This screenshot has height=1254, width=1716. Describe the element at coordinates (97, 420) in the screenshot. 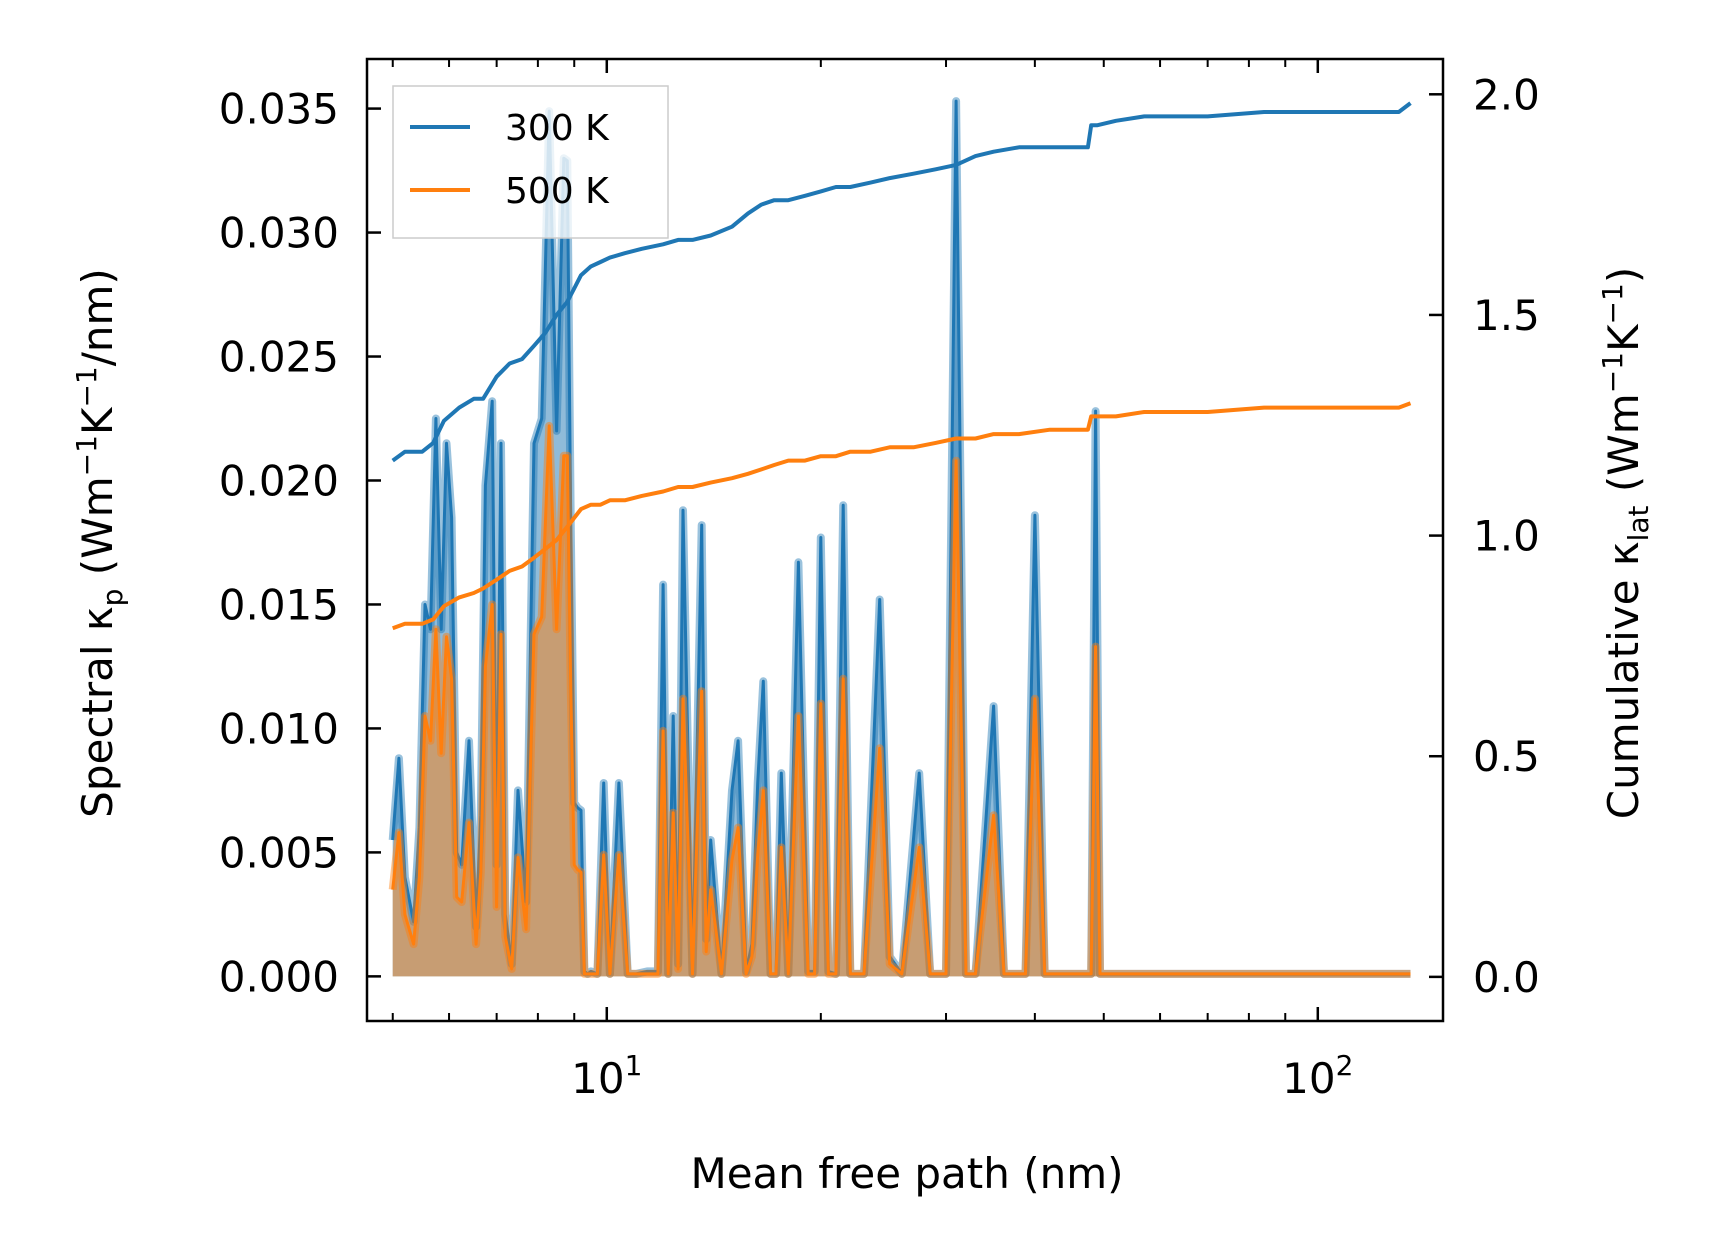

I see `y-left-title-part: K` at that location.